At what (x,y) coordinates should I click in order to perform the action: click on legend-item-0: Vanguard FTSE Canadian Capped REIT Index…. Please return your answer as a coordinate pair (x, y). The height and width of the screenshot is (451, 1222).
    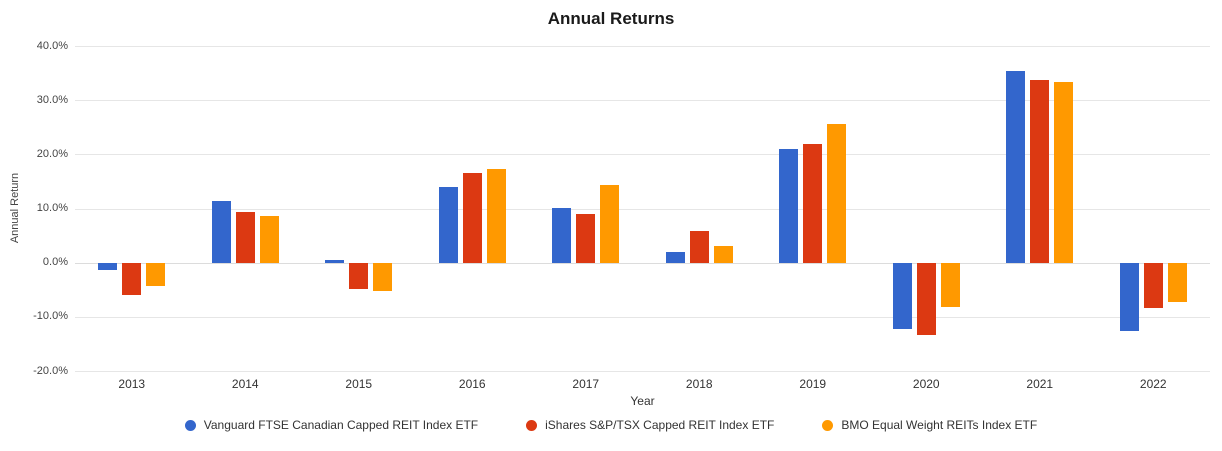
    Looking at the image, I should click on (331, 425).